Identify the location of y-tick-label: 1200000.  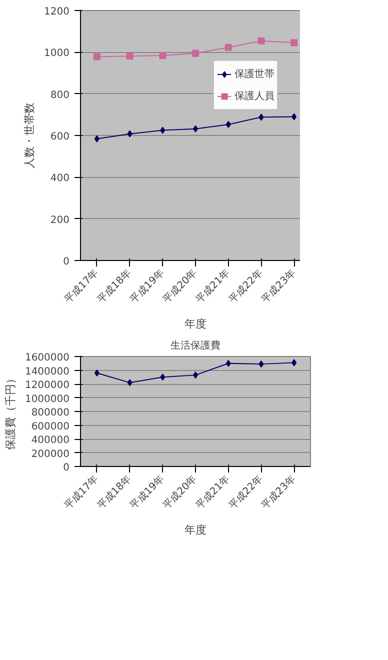
(47, 385).